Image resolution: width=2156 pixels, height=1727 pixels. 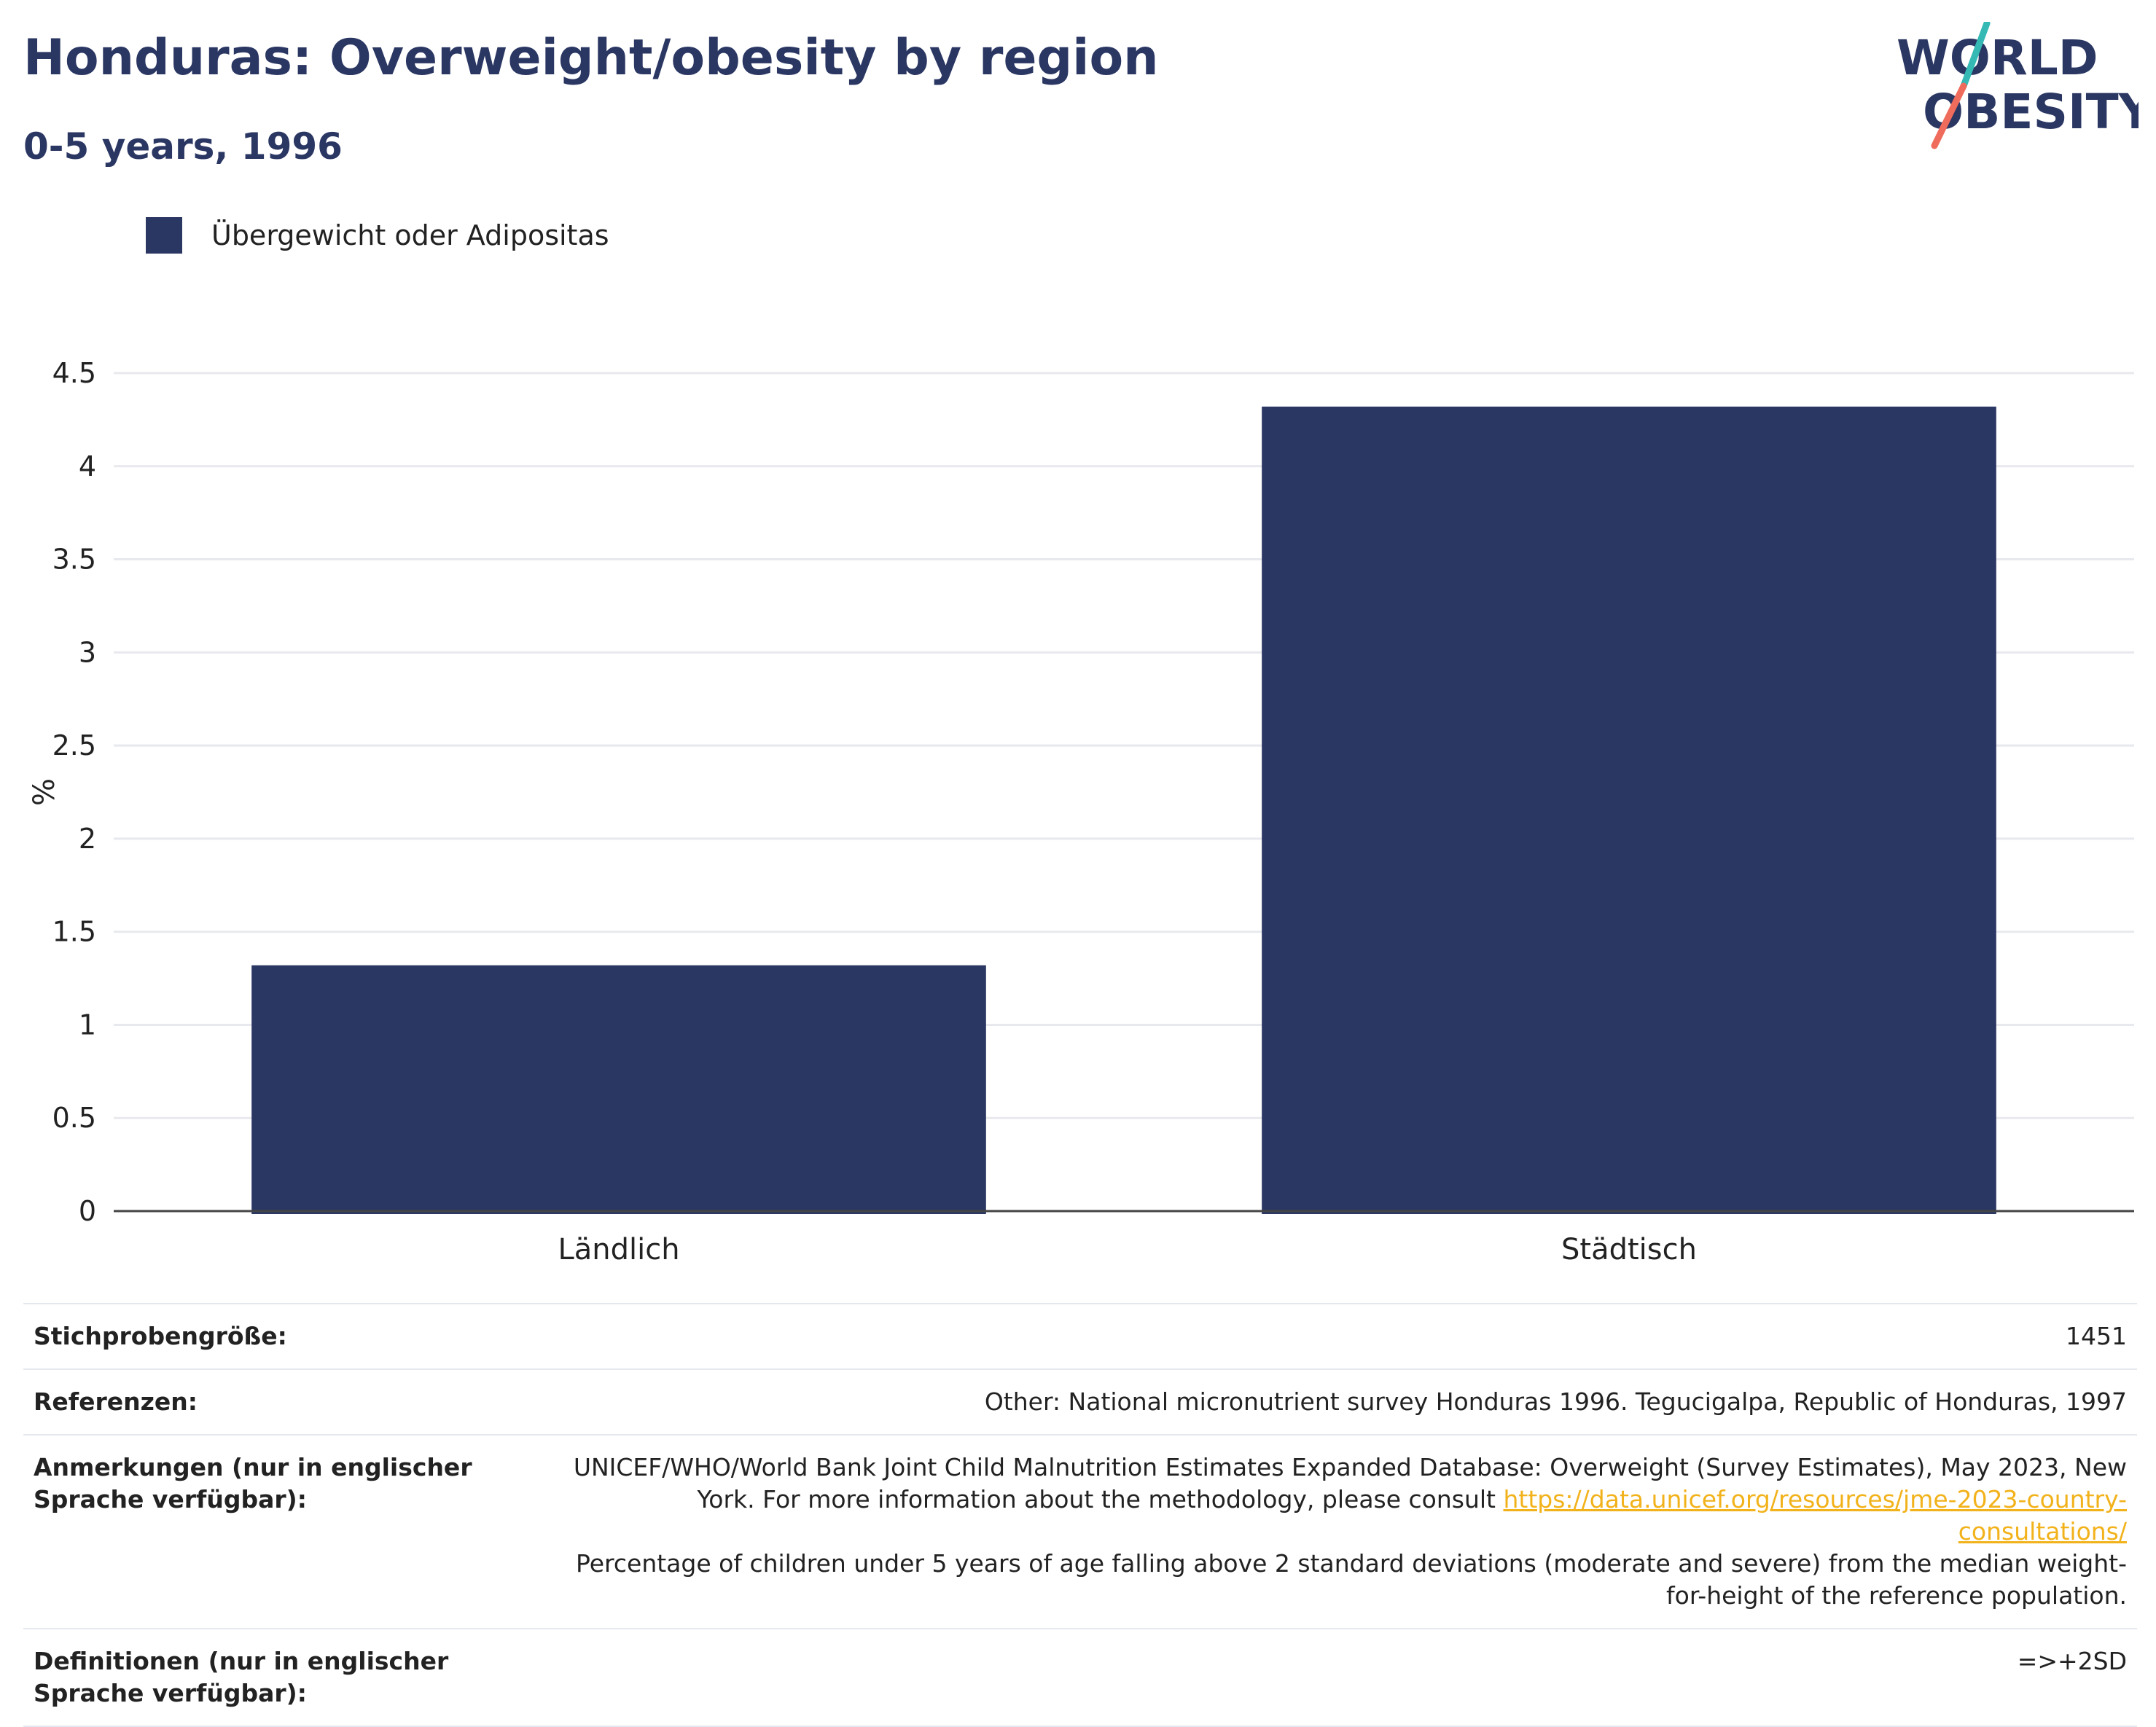 I want to click on chart-title: Honduras: Overweight/obesity by region, so click(x=591, y=58).